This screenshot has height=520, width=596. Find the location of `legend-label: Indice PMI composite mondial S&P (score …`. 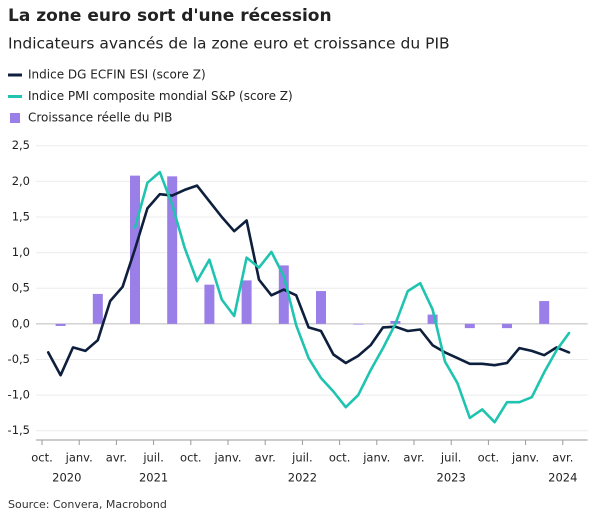

legend-label: Indice PMI composite mondial S&P (score … is located at coordinates (160, 96).